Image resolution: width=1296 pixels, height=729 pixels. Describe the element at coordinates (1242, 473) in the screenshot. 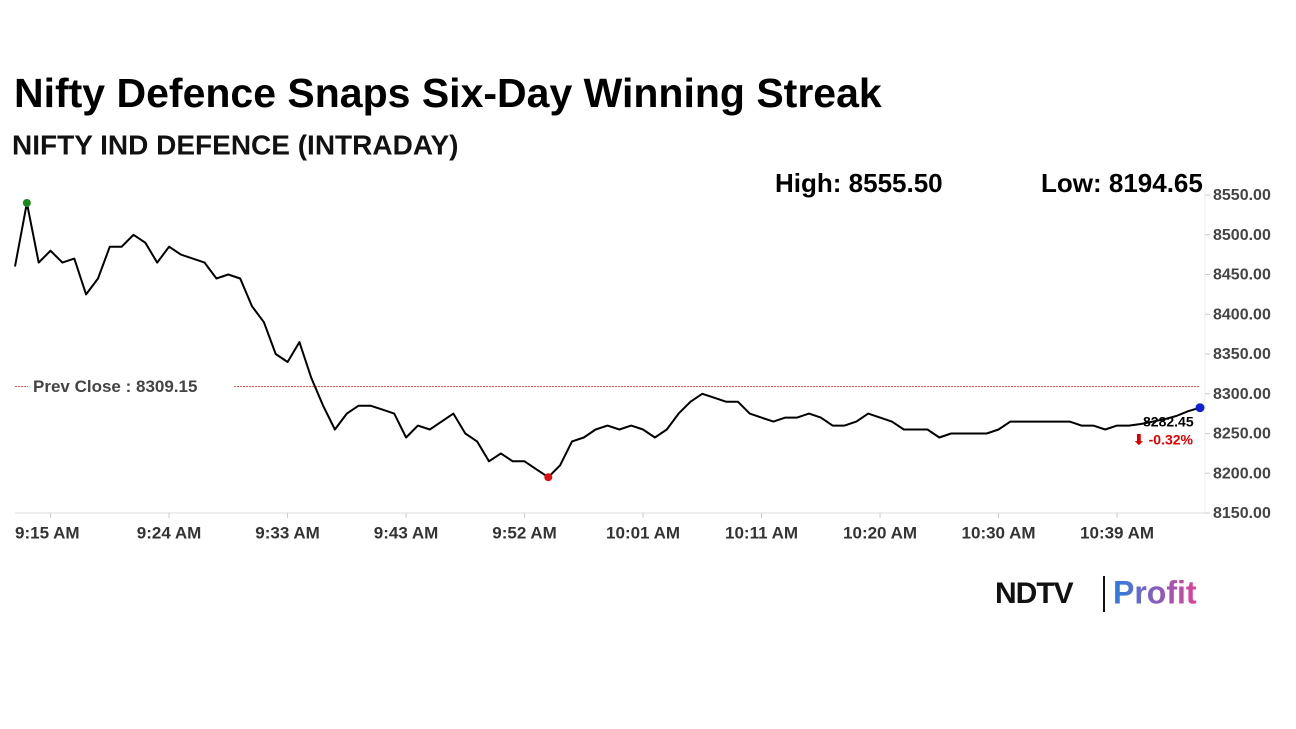

I see `y-tick-label: 8200.00` at that location.